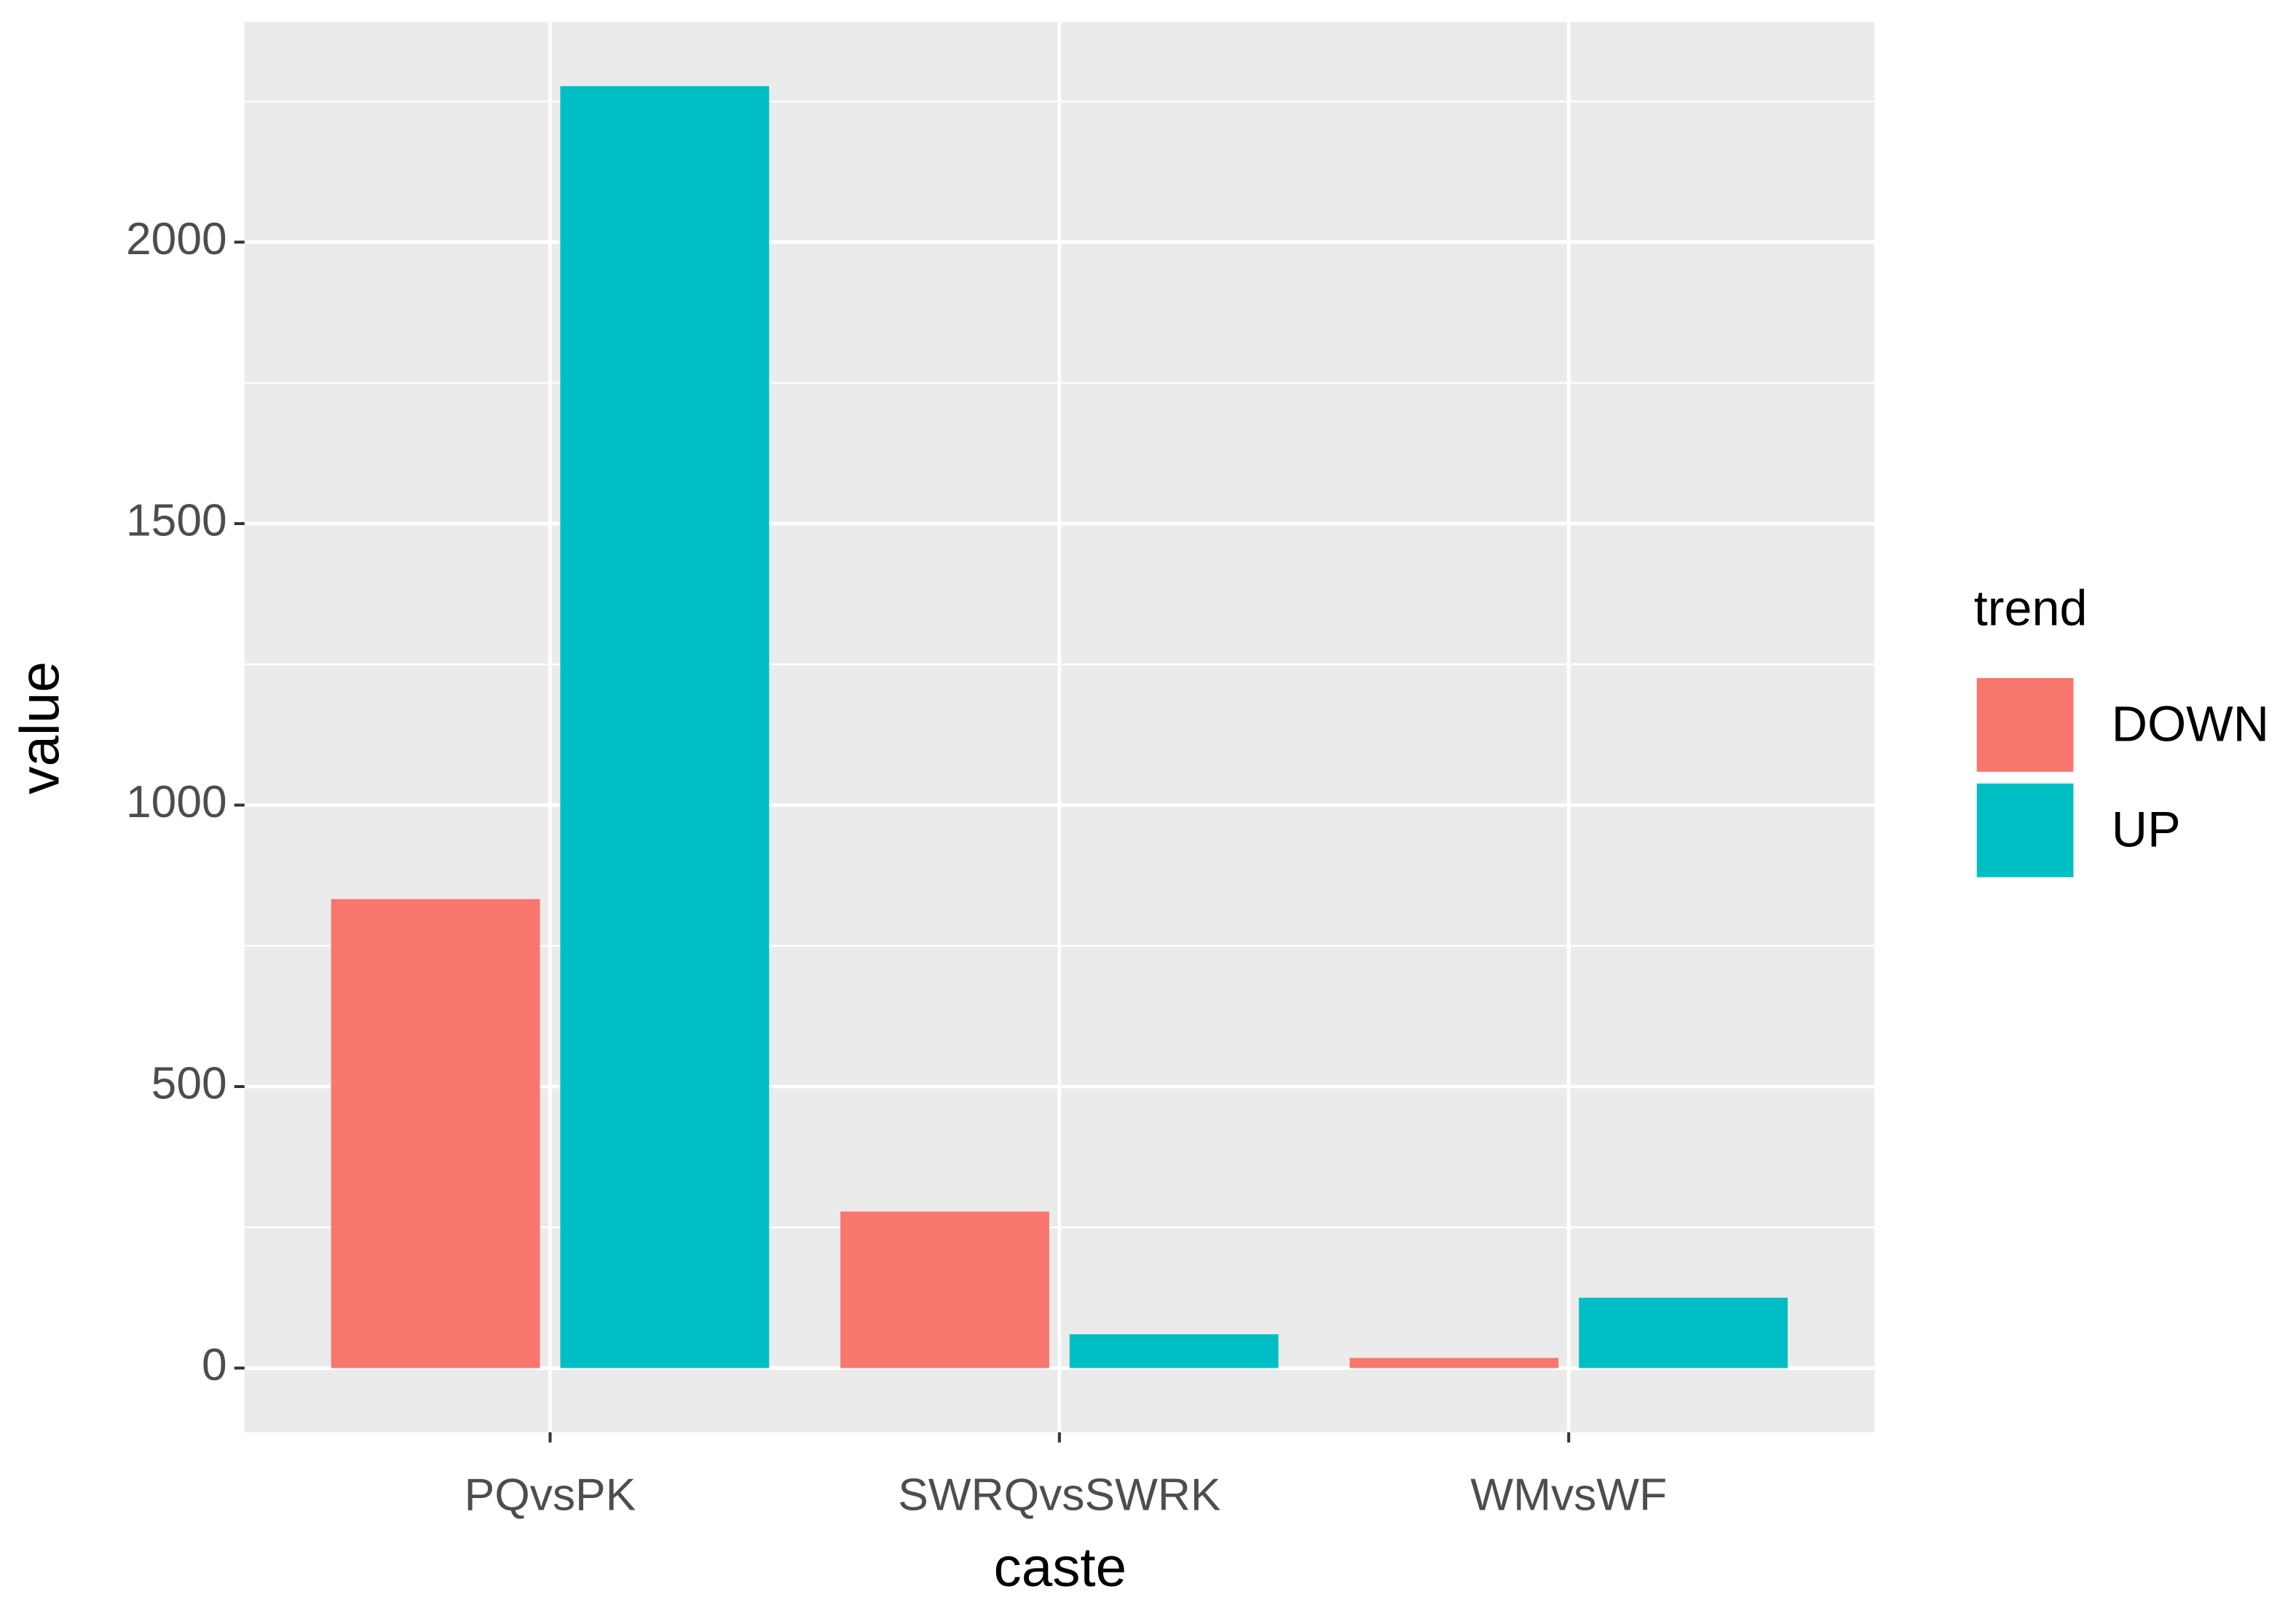 The width and height of the screenshot is (2296, 1608). I want to click on y-tick-label: 1500, so click(176, 520).